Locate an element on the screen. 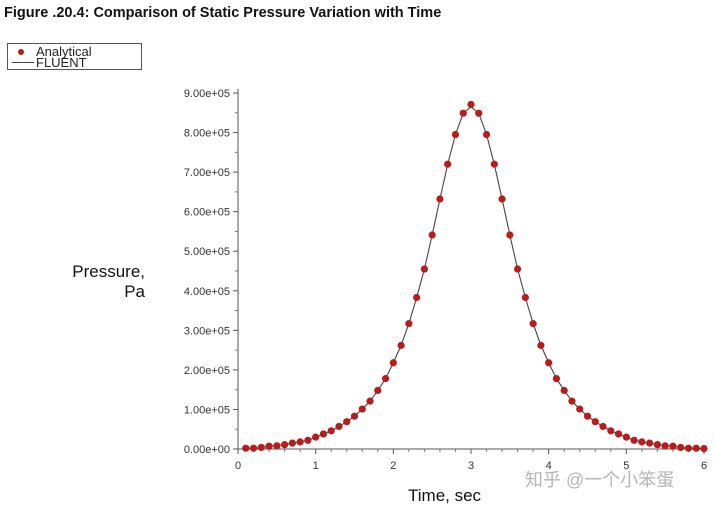  legend-label-analytical: Analytical is located at coordinates (64, 51).